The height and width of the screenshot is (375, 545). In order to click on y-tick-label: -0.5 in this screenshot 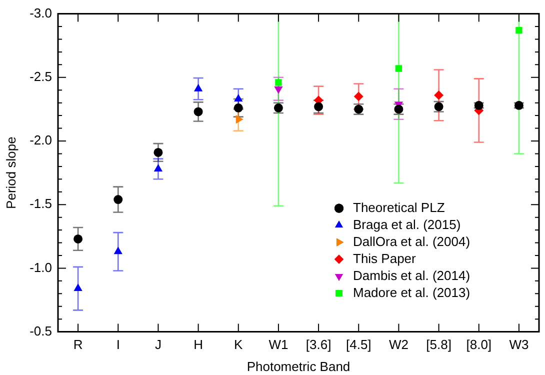, I will do `click(41, 330)`.